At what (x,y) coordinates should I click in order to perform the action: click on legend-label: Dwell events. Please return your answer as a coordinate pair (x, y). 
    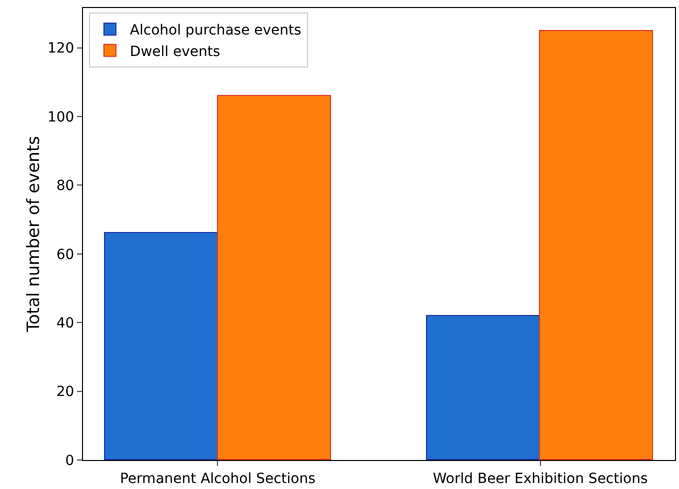
    Looking at the image, I should click on (175, 52).